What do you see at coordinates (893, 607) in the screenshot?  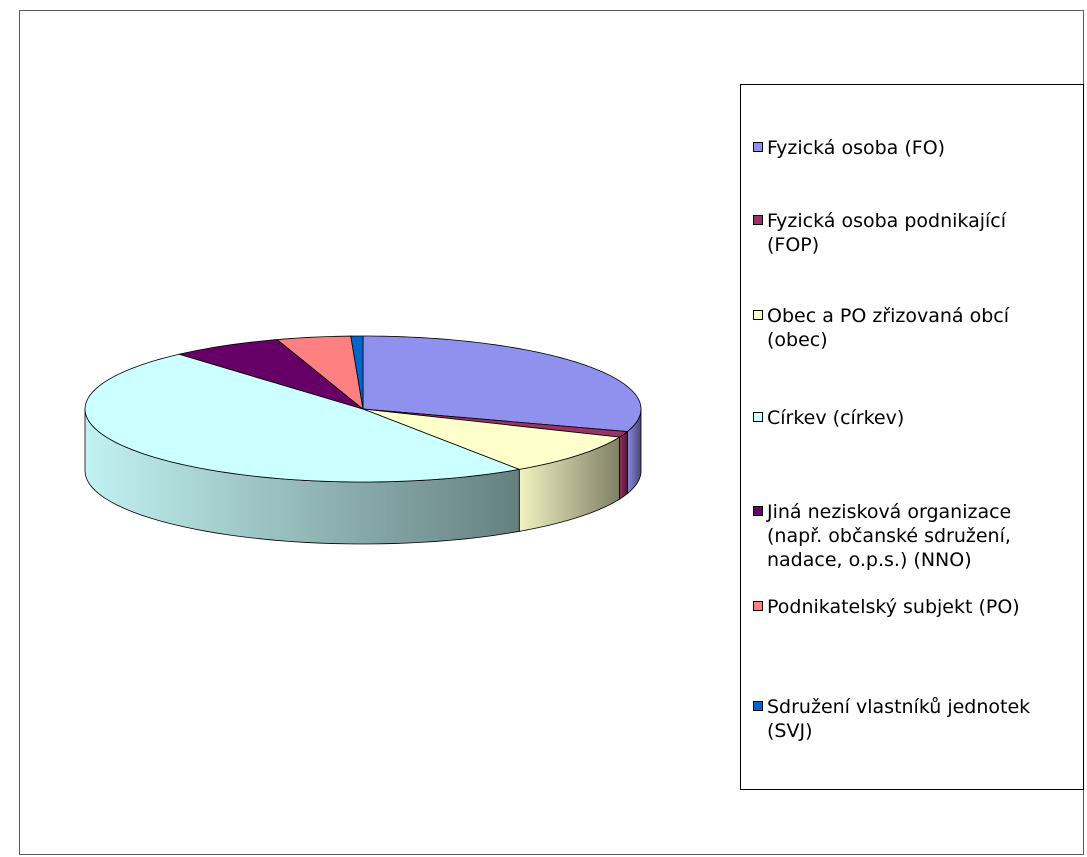 I see `legend-label-po: Podnikatelský subjekt (PO)` at bounding box center [893, 607].